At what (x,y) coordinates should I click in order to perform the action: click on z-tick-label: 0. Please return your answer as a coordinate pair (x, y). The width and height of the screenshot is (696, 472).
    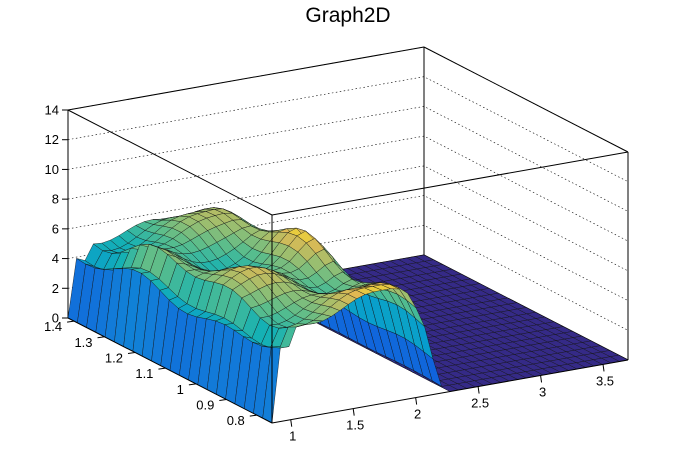
    Looking at the image, I should click on (55, 318).